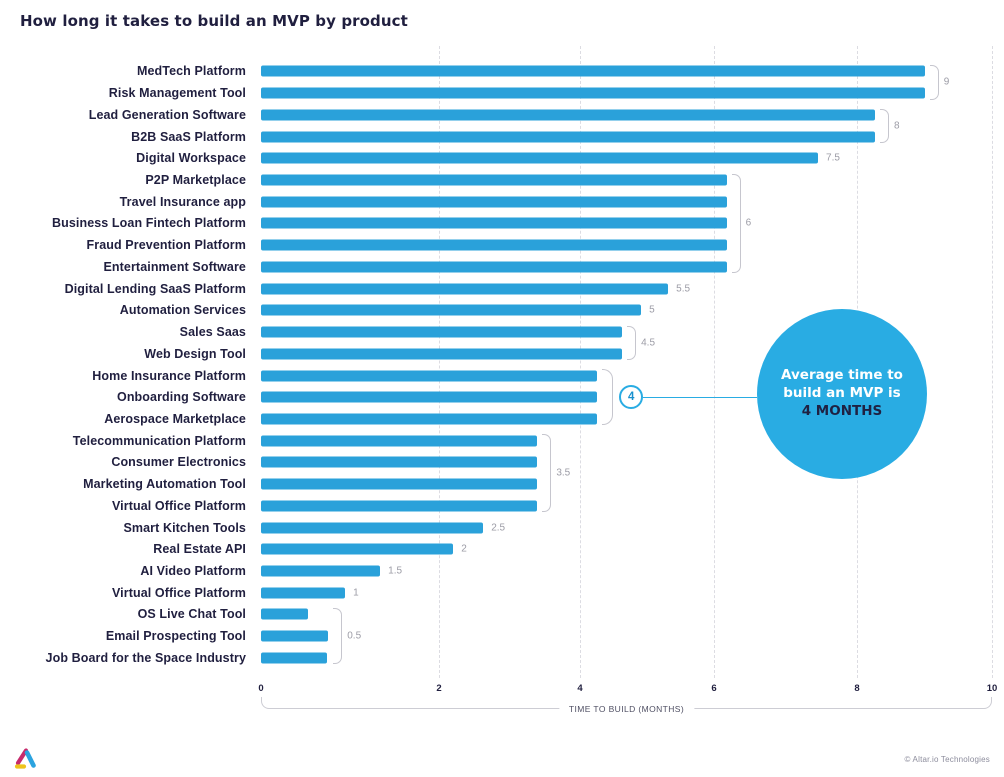 This screenshot has height=777, width=1004. Describe the element at coordinates (857, 688) in the screenshot. I see `x-tick-label: 8` at that location.